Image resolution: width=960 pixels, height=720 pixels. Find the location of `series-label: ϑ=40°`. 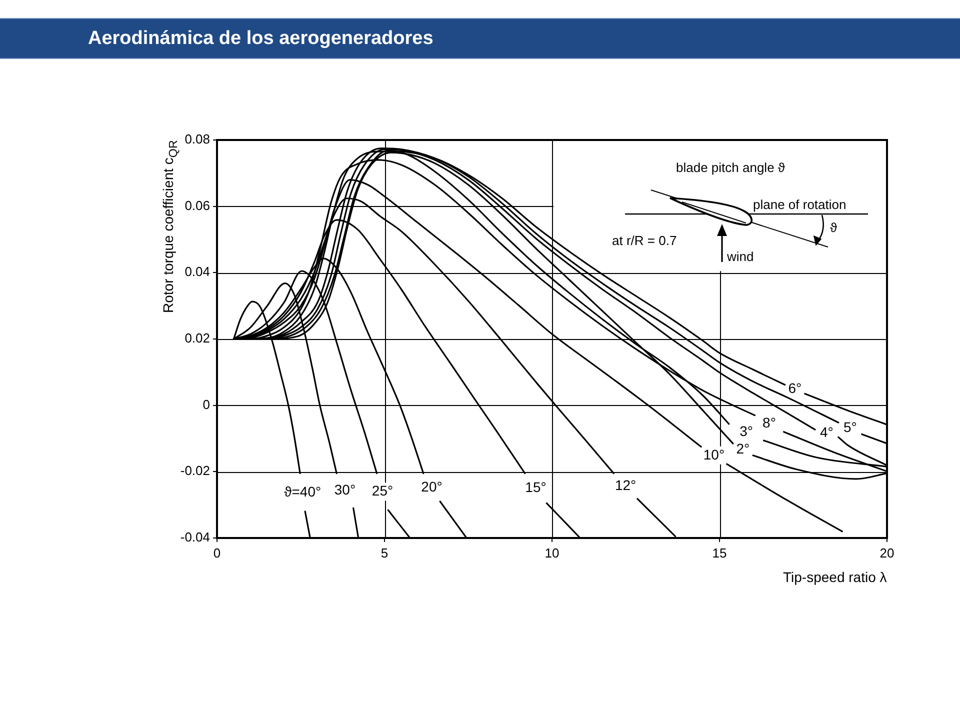

series-label: ϑ=40° is located at coordinates (303, 491).